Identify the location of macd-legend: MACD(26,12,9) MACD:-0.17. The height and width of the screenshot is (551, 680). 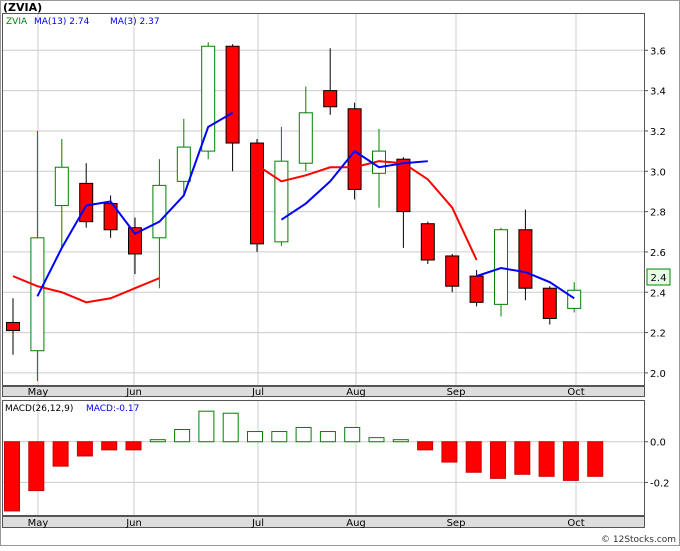
(72, 409).